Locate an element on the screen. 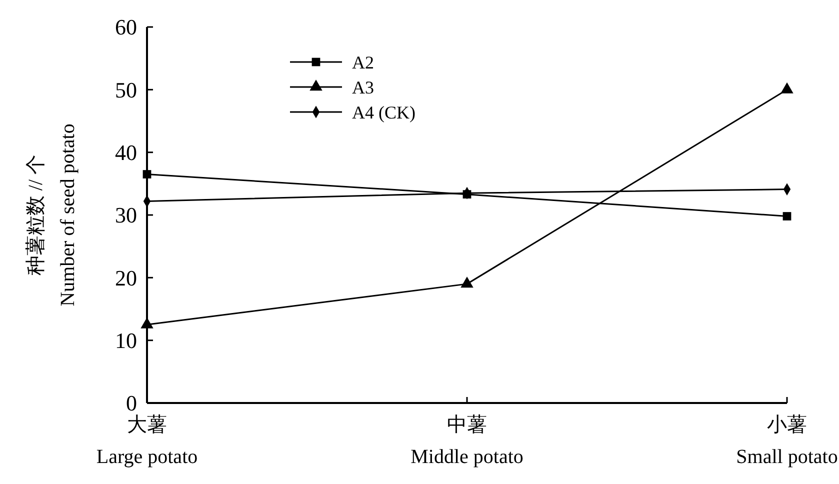 The width and height of the screenshot is (839, 484). legend-label: A2 is located at coordinates (363, 62).